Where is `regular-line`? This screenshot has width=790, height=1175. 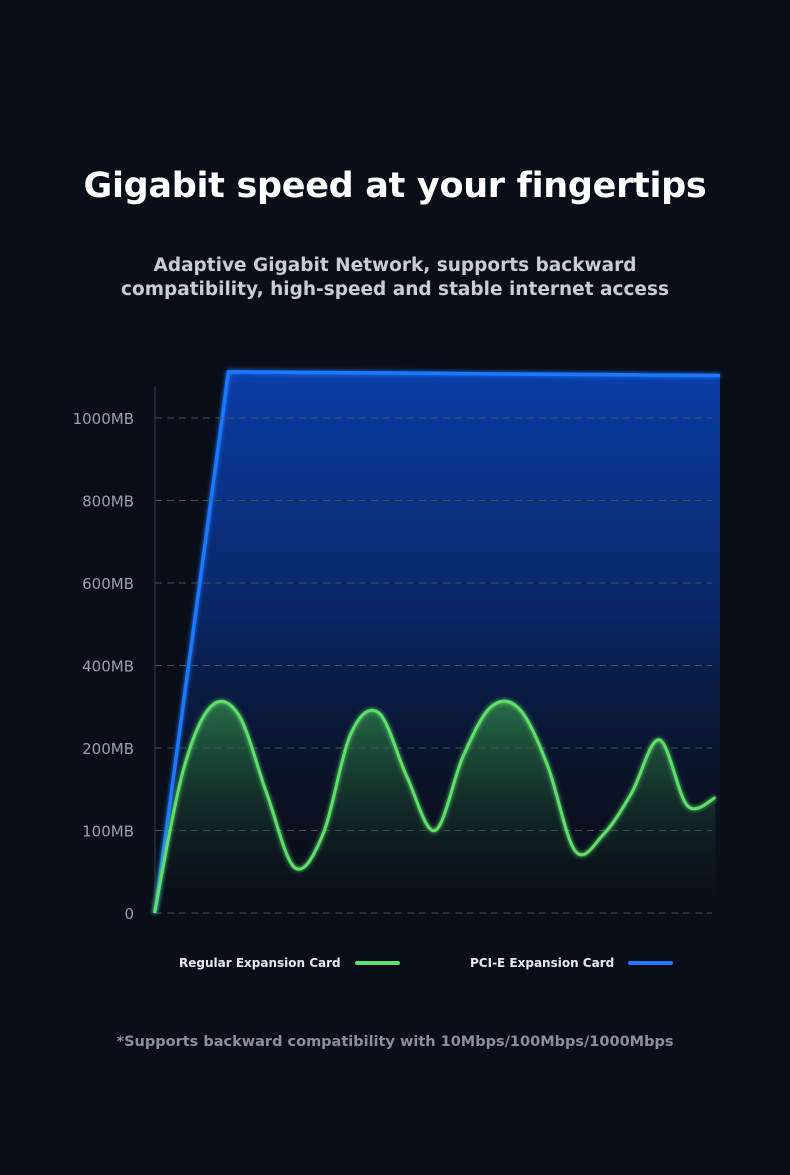
regular-line is located at coordinates (435, 806).